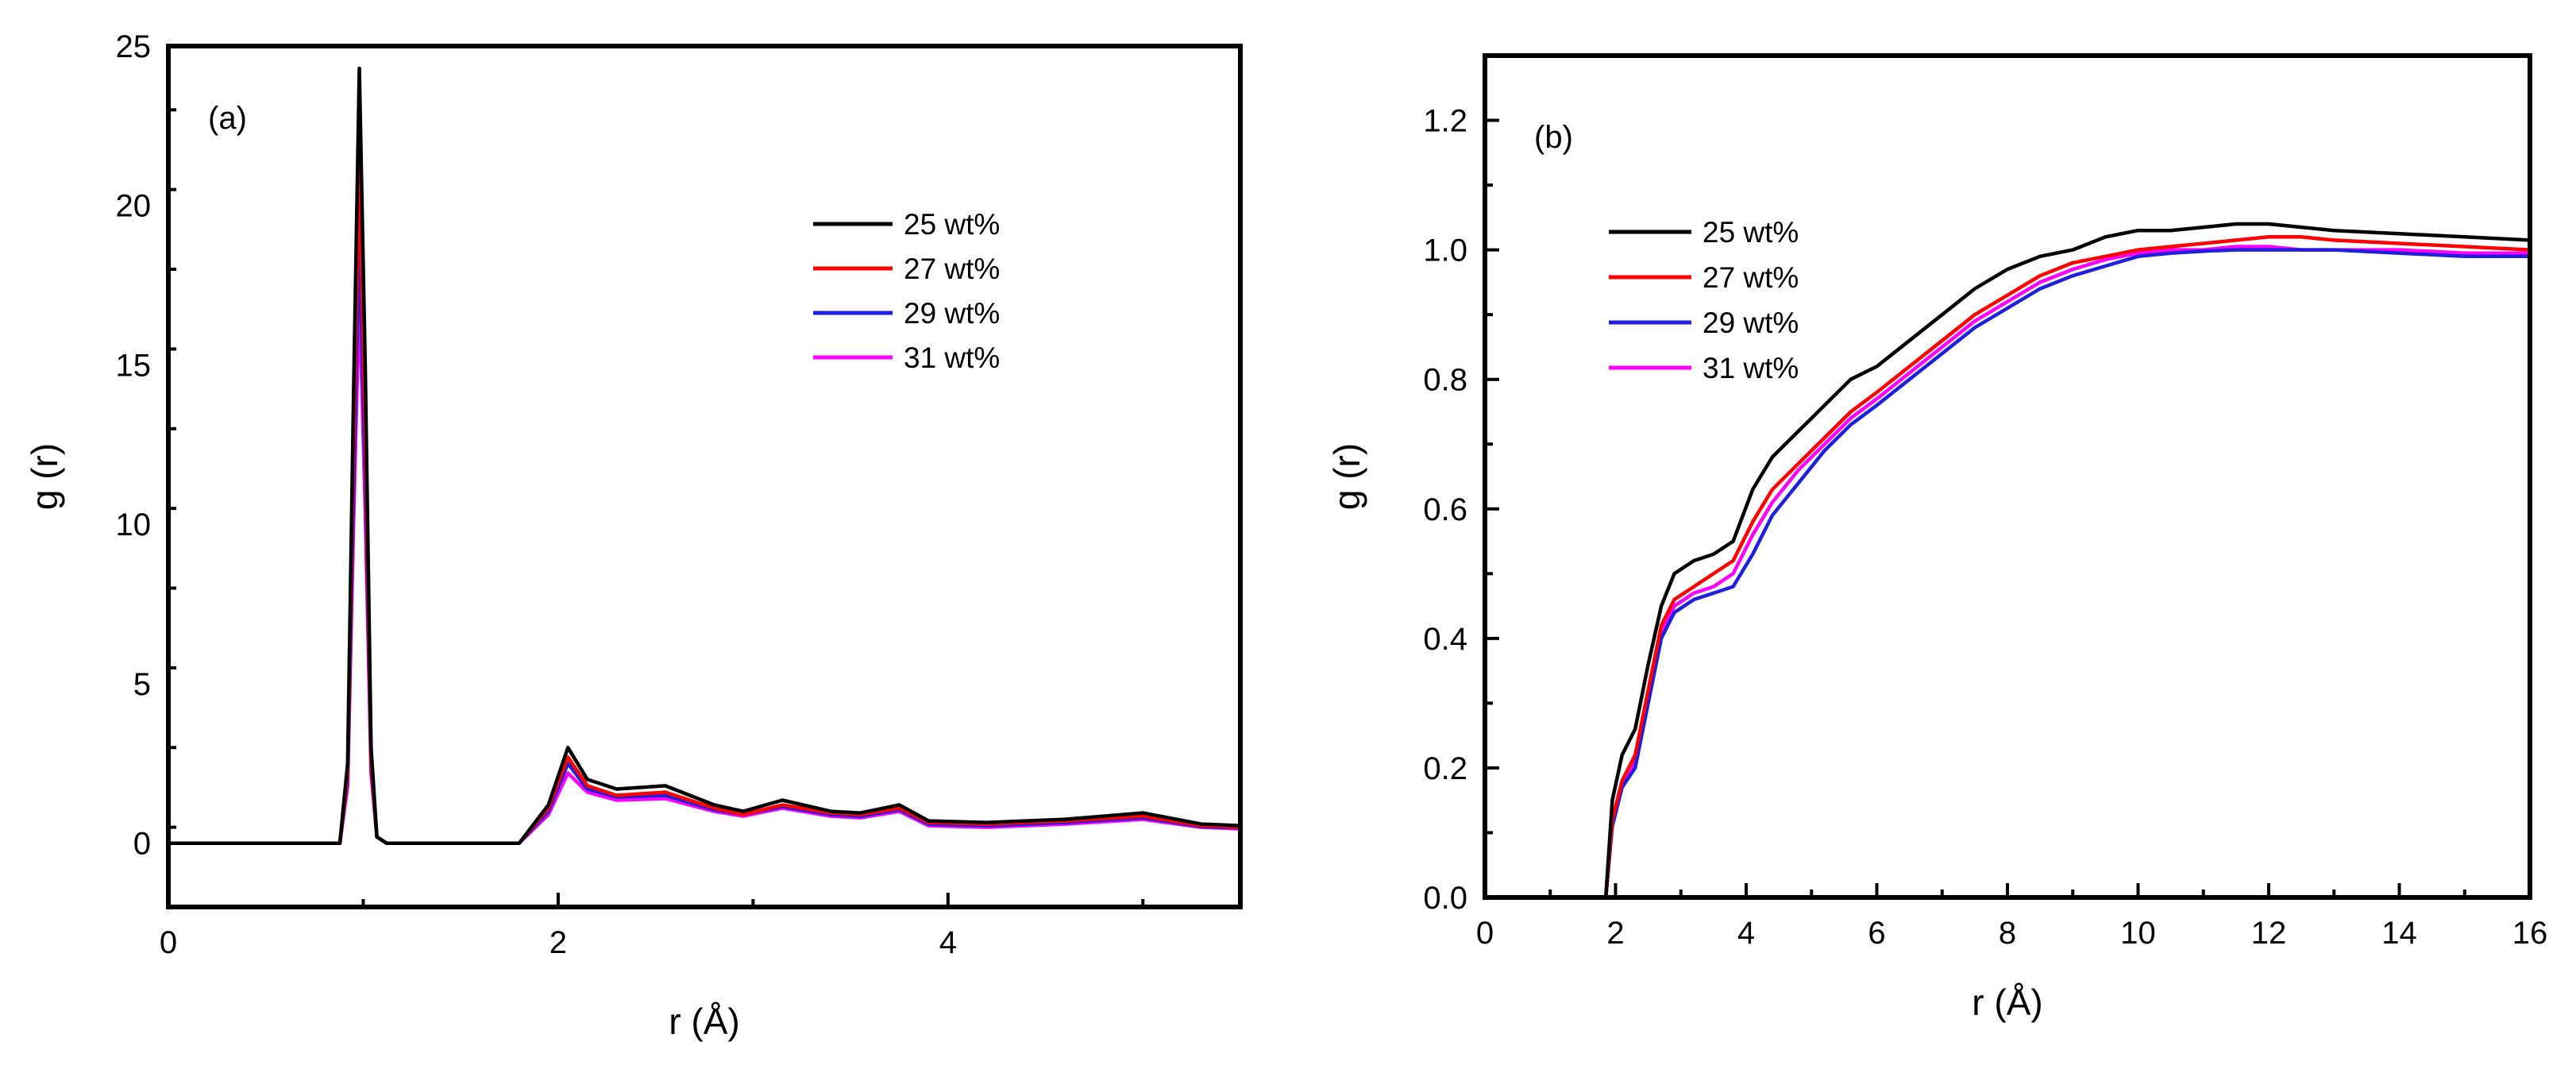  I want to click on panel-b-x-tick-label: 10, so click(2138, 933).